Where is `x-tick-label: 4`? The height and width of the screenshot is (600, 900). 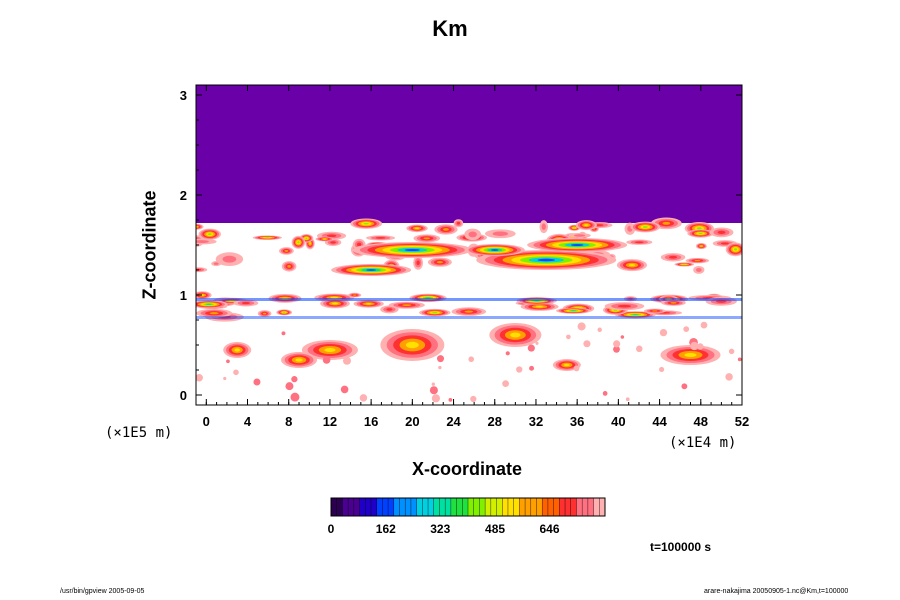 x-tick-label: 4 is located at coordinates (248, 421).